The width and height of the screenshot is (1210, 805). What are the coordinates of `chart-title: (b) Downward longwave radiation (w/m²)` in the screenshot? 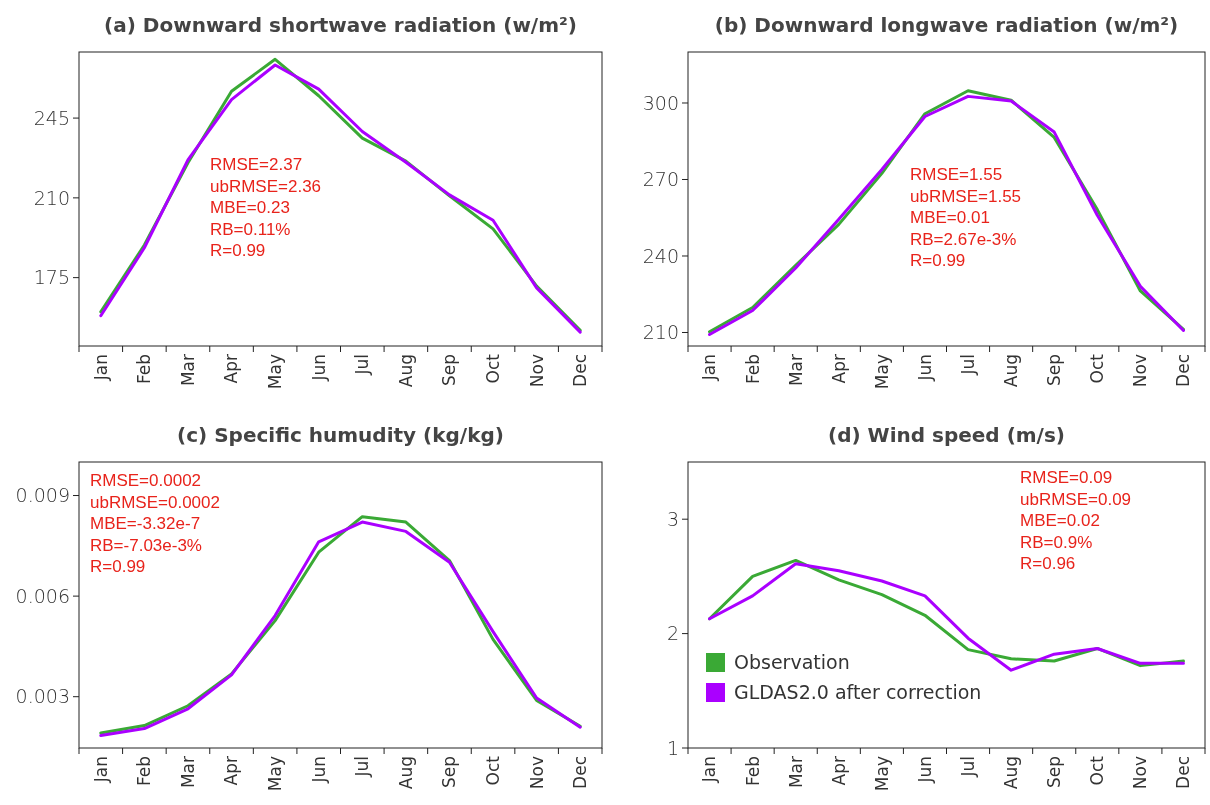 It's located at (946, 25).